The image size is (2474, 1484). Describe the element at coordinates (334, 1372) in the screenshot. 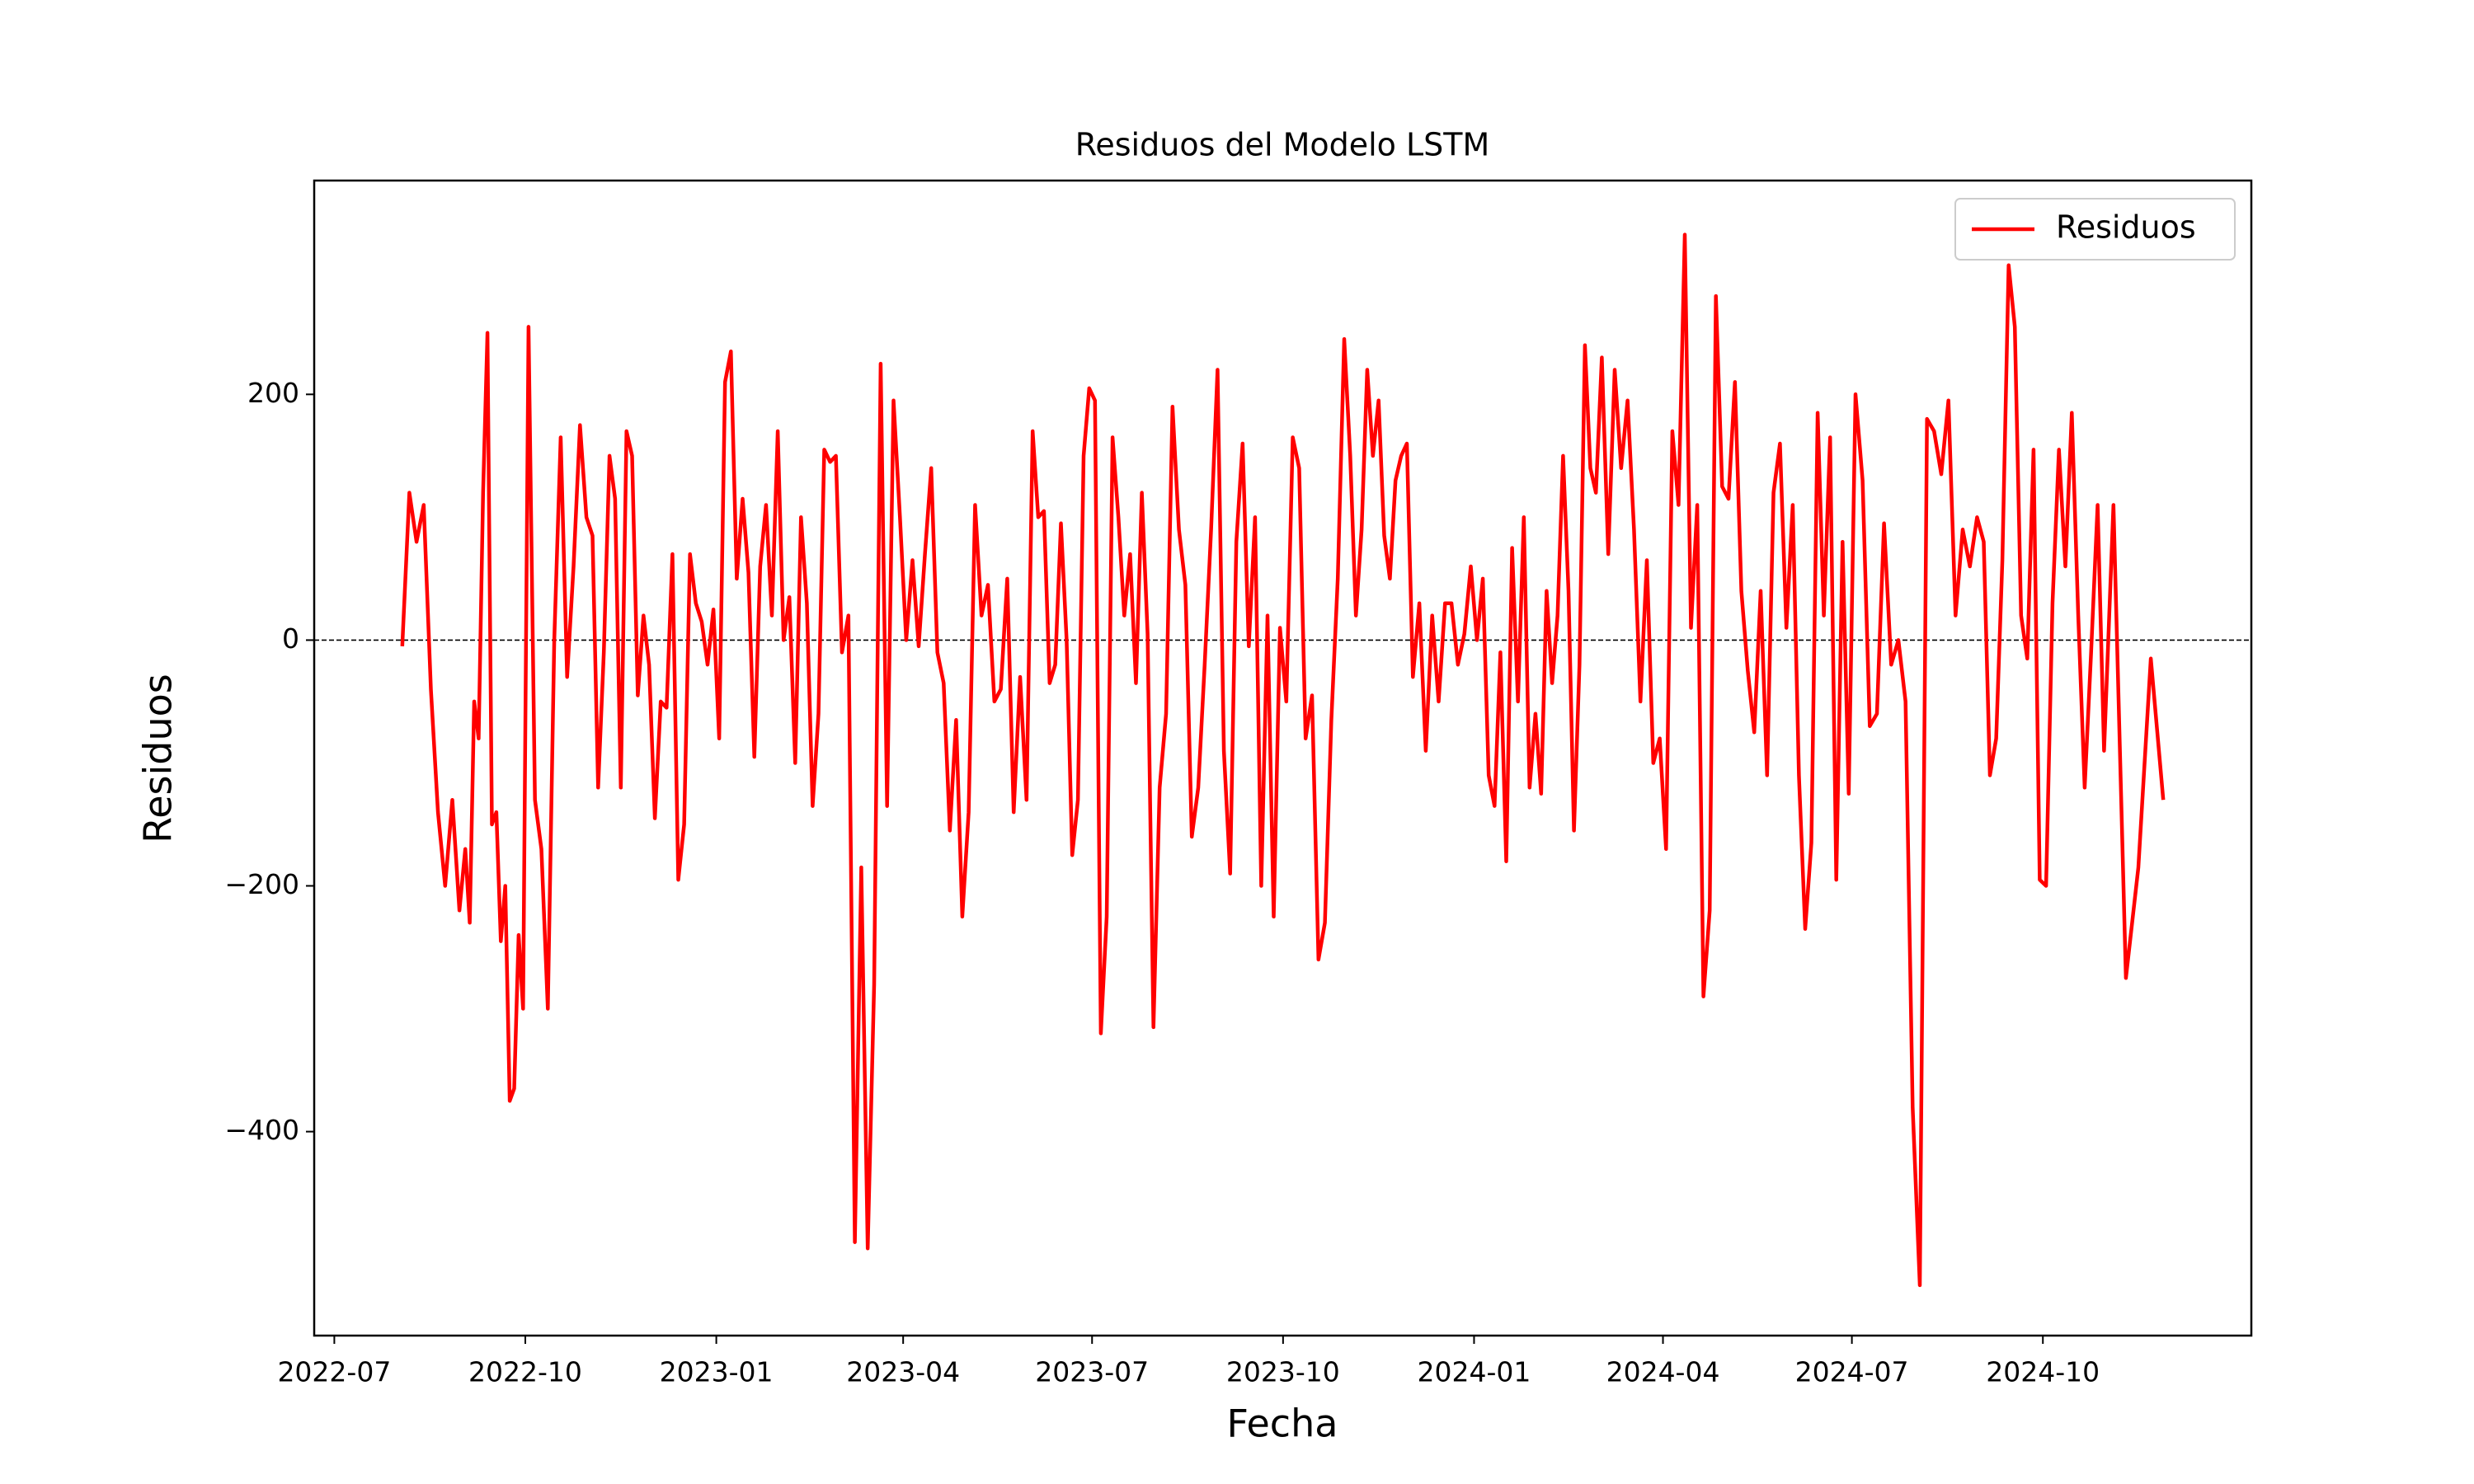

I see `x-tick-label: 2022-07` at that location.